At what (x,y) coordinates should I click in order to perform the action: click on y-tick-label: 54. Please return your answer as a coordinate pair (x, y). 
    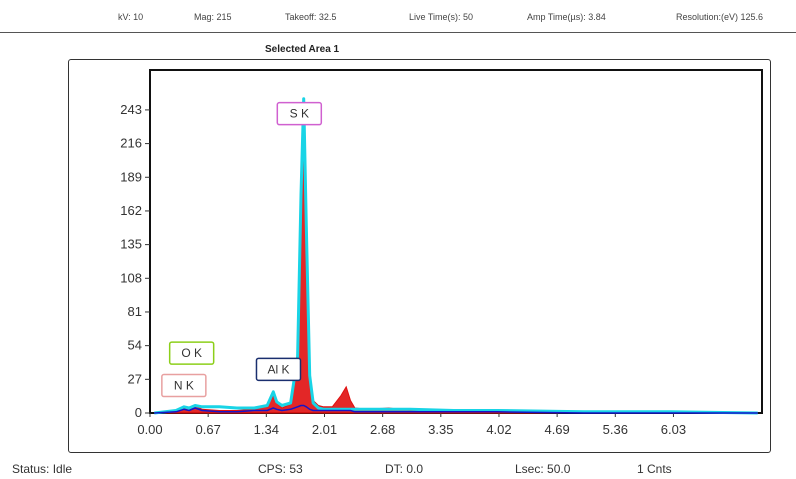
    Looking at the image, I should click on (135, 345).